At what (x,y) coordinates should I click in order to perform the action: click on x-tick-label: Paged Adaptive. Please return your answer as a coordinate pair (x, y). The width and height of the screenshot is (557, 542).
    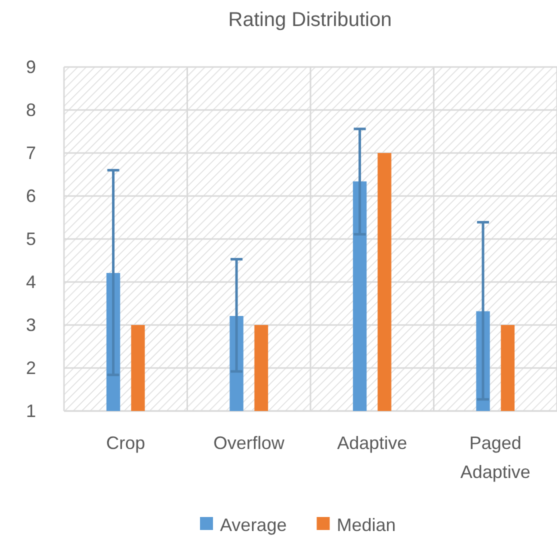
    Looking at the image, I should click on (495, 457).